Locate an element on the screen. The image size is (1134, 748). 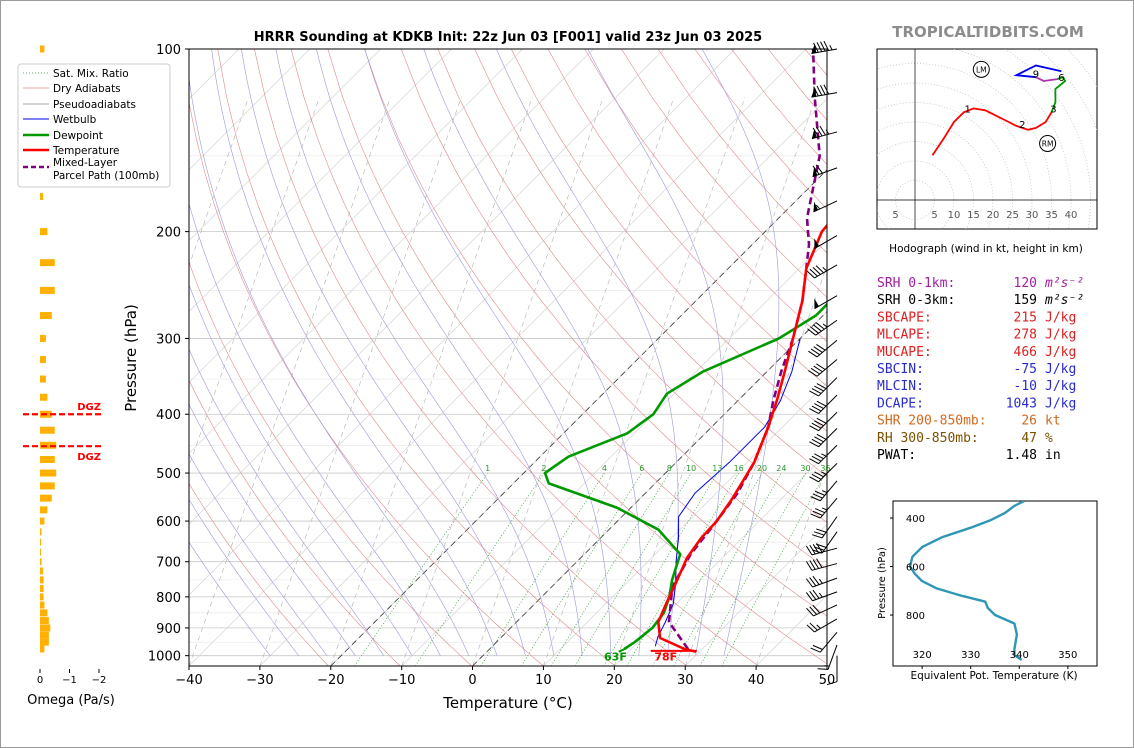
x-tick-label: −30 is located at coordinates (259, 680).